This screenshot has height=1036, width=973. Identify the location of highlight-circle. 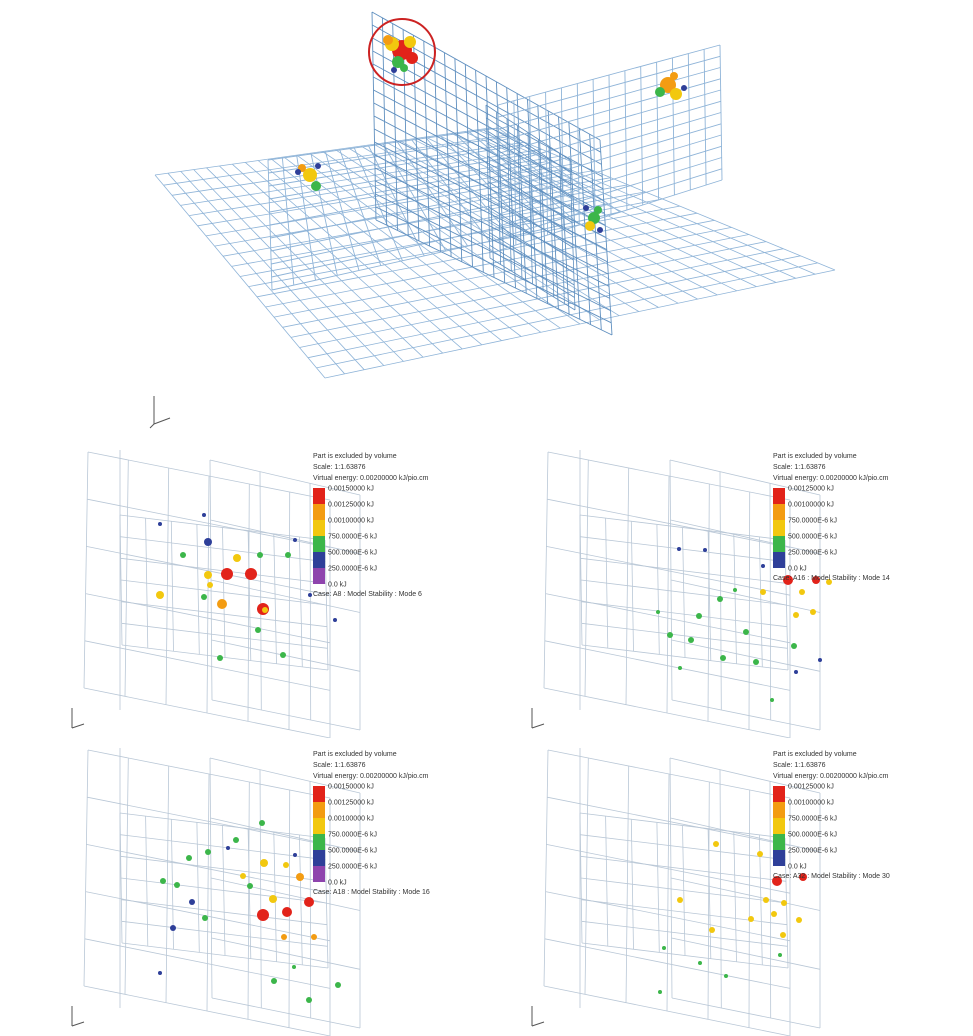
(402, 52).